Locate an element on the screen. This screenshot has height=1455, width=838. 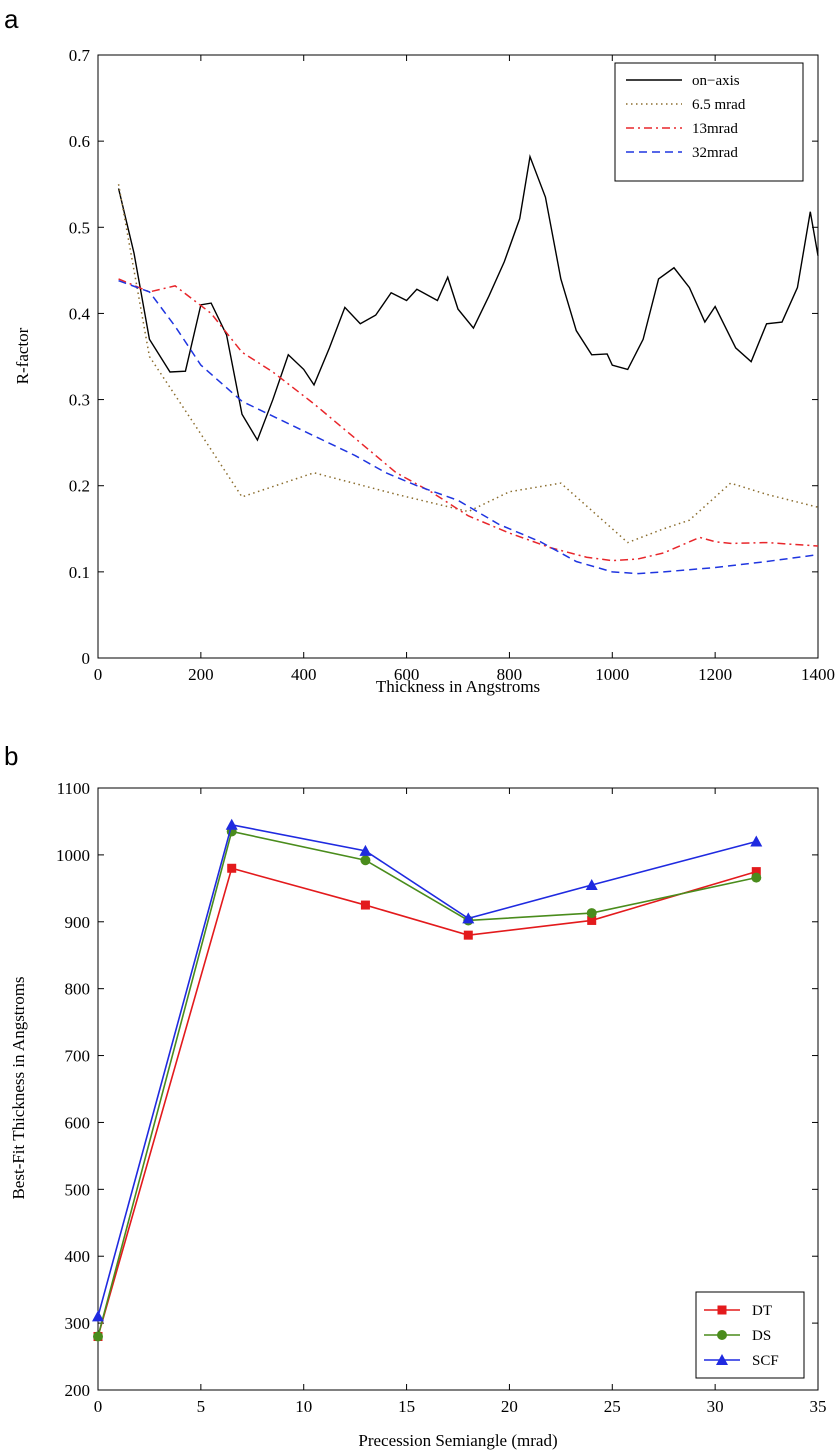
y-tick-label: 0.3 is located at coordinates (79, 400).